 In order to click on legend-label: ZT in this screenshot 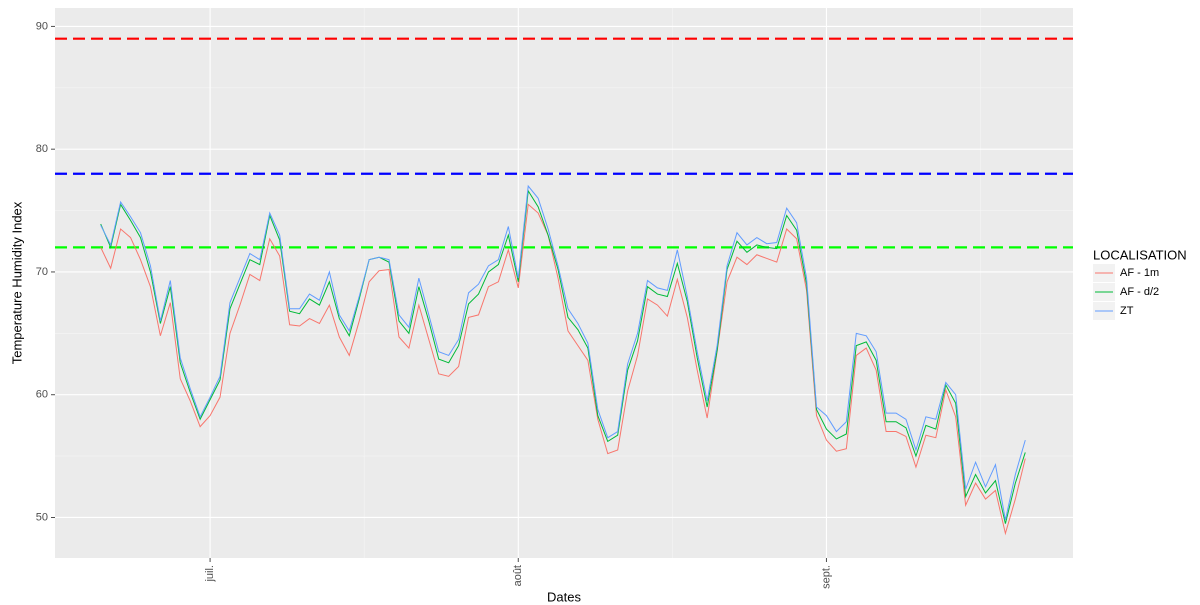, I will do `click(1127, 311)`.